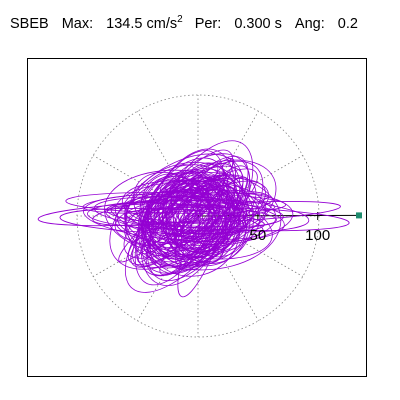  I want to click on max-label: Max:, so click(77, 24).